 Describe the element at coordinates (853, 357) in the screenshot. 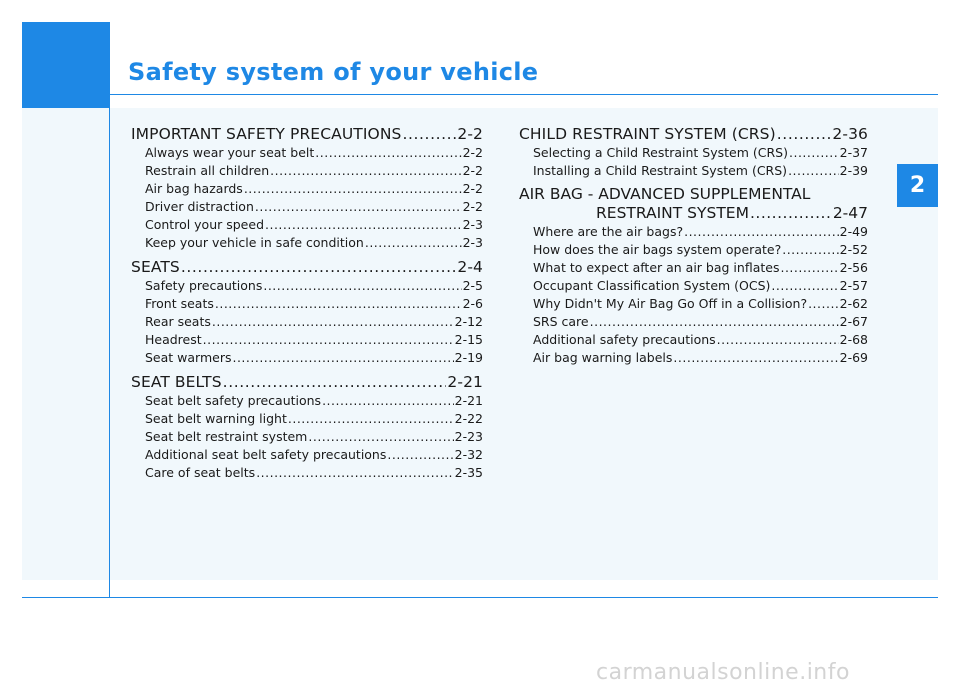

I see `toc-page-number: 2-69` at that location.